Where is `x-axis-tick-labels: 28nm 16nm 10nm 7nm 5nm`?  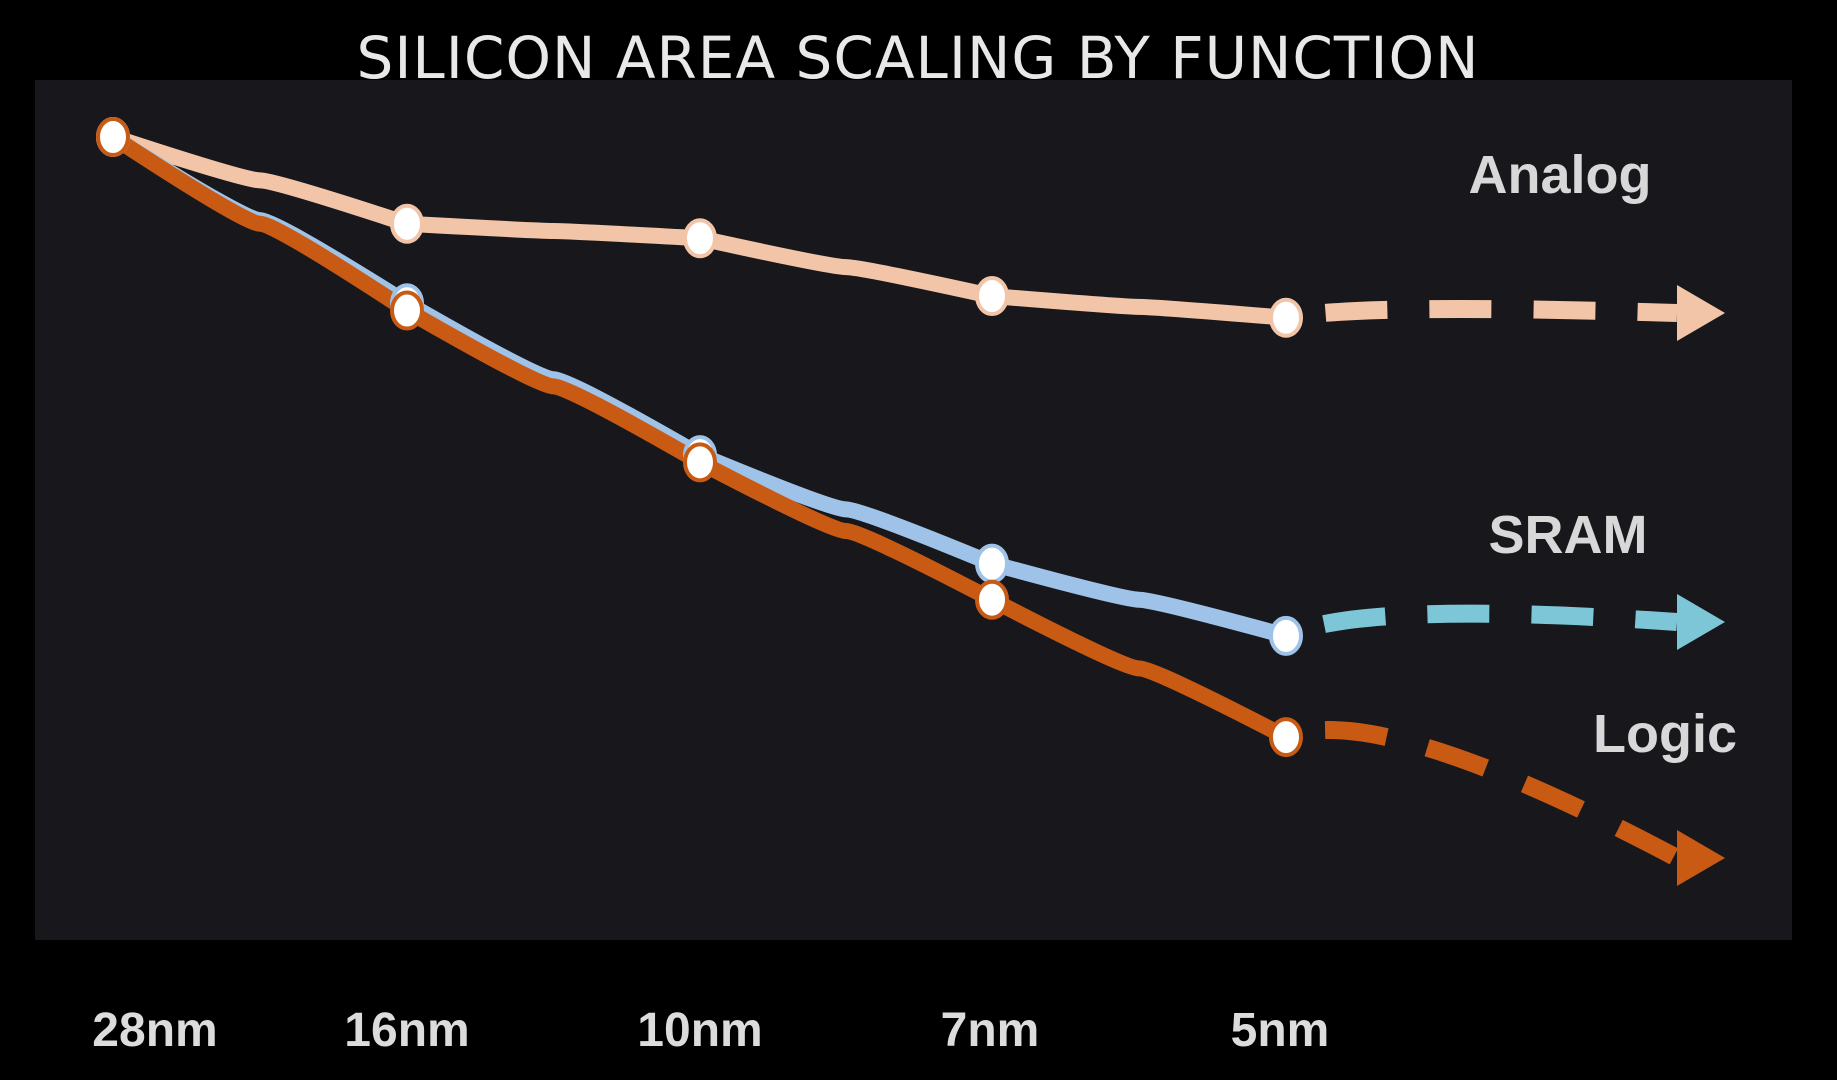 x-axis-tick-labels: 28nm 16nm 10nm 7nm 5nm is located at coordinates (710, 1030).